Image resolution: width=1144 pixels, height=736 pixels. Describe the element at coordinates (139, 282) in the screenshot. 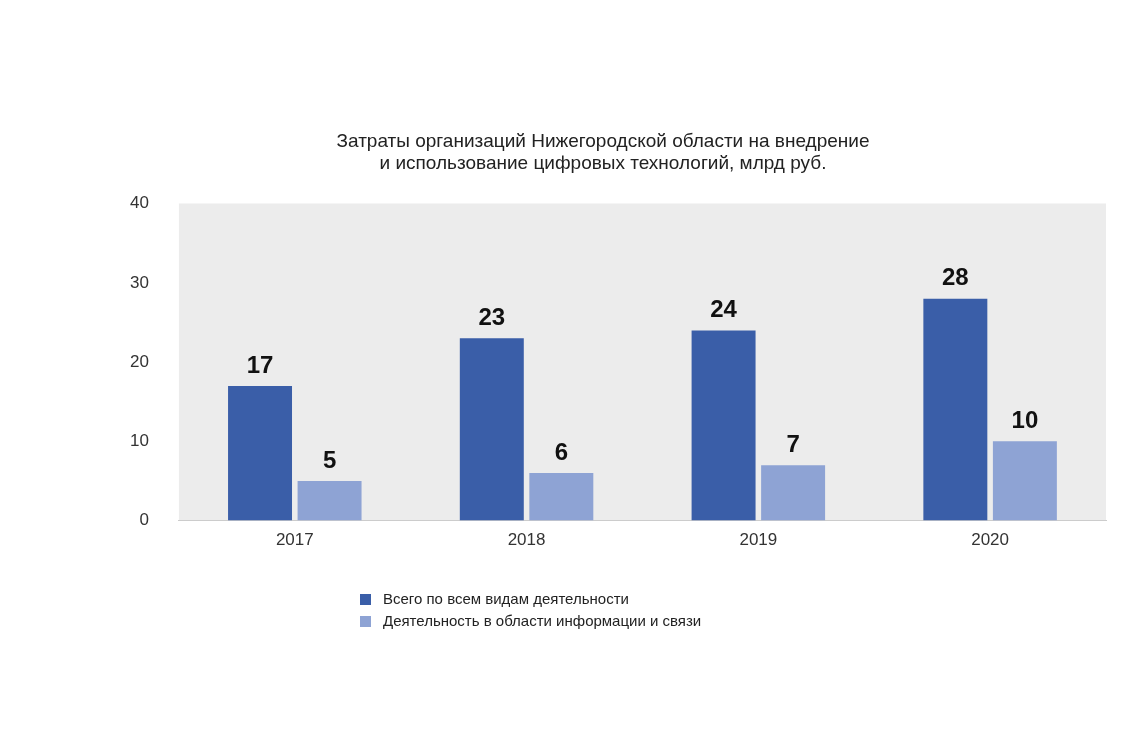

I see `y-tick-label: 30` at that location.